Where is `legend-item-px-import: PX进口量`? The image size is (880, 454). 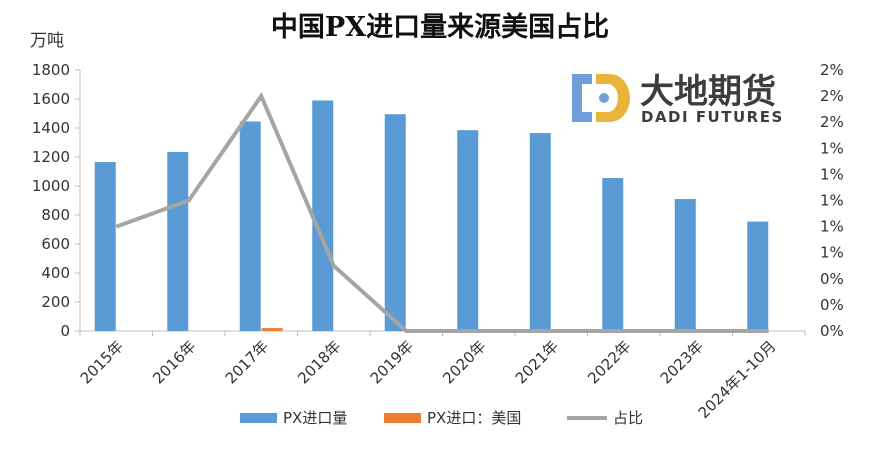 legend-item-px-import: PX进口量 is located at coordinates (293, 418).